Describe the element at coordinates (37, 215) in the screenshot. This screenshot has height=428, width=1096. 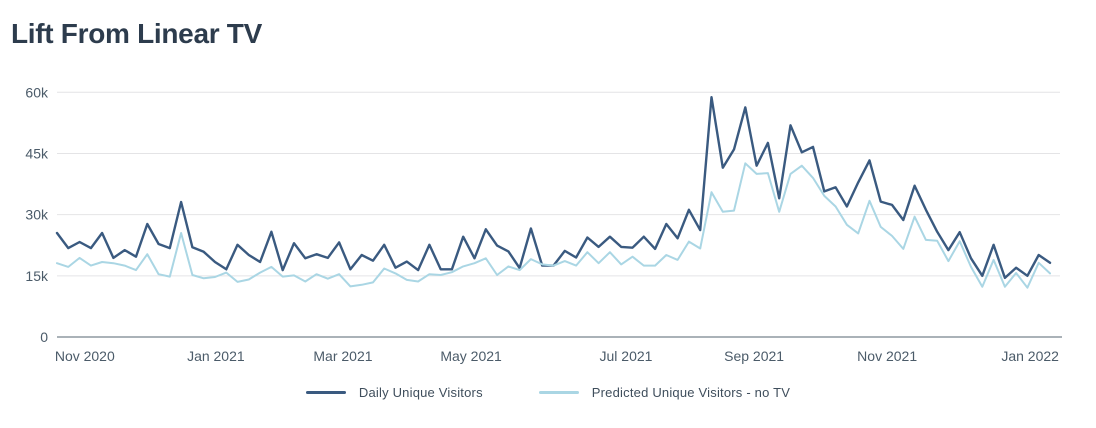
I see `y-tick-label: 30k` at that location.